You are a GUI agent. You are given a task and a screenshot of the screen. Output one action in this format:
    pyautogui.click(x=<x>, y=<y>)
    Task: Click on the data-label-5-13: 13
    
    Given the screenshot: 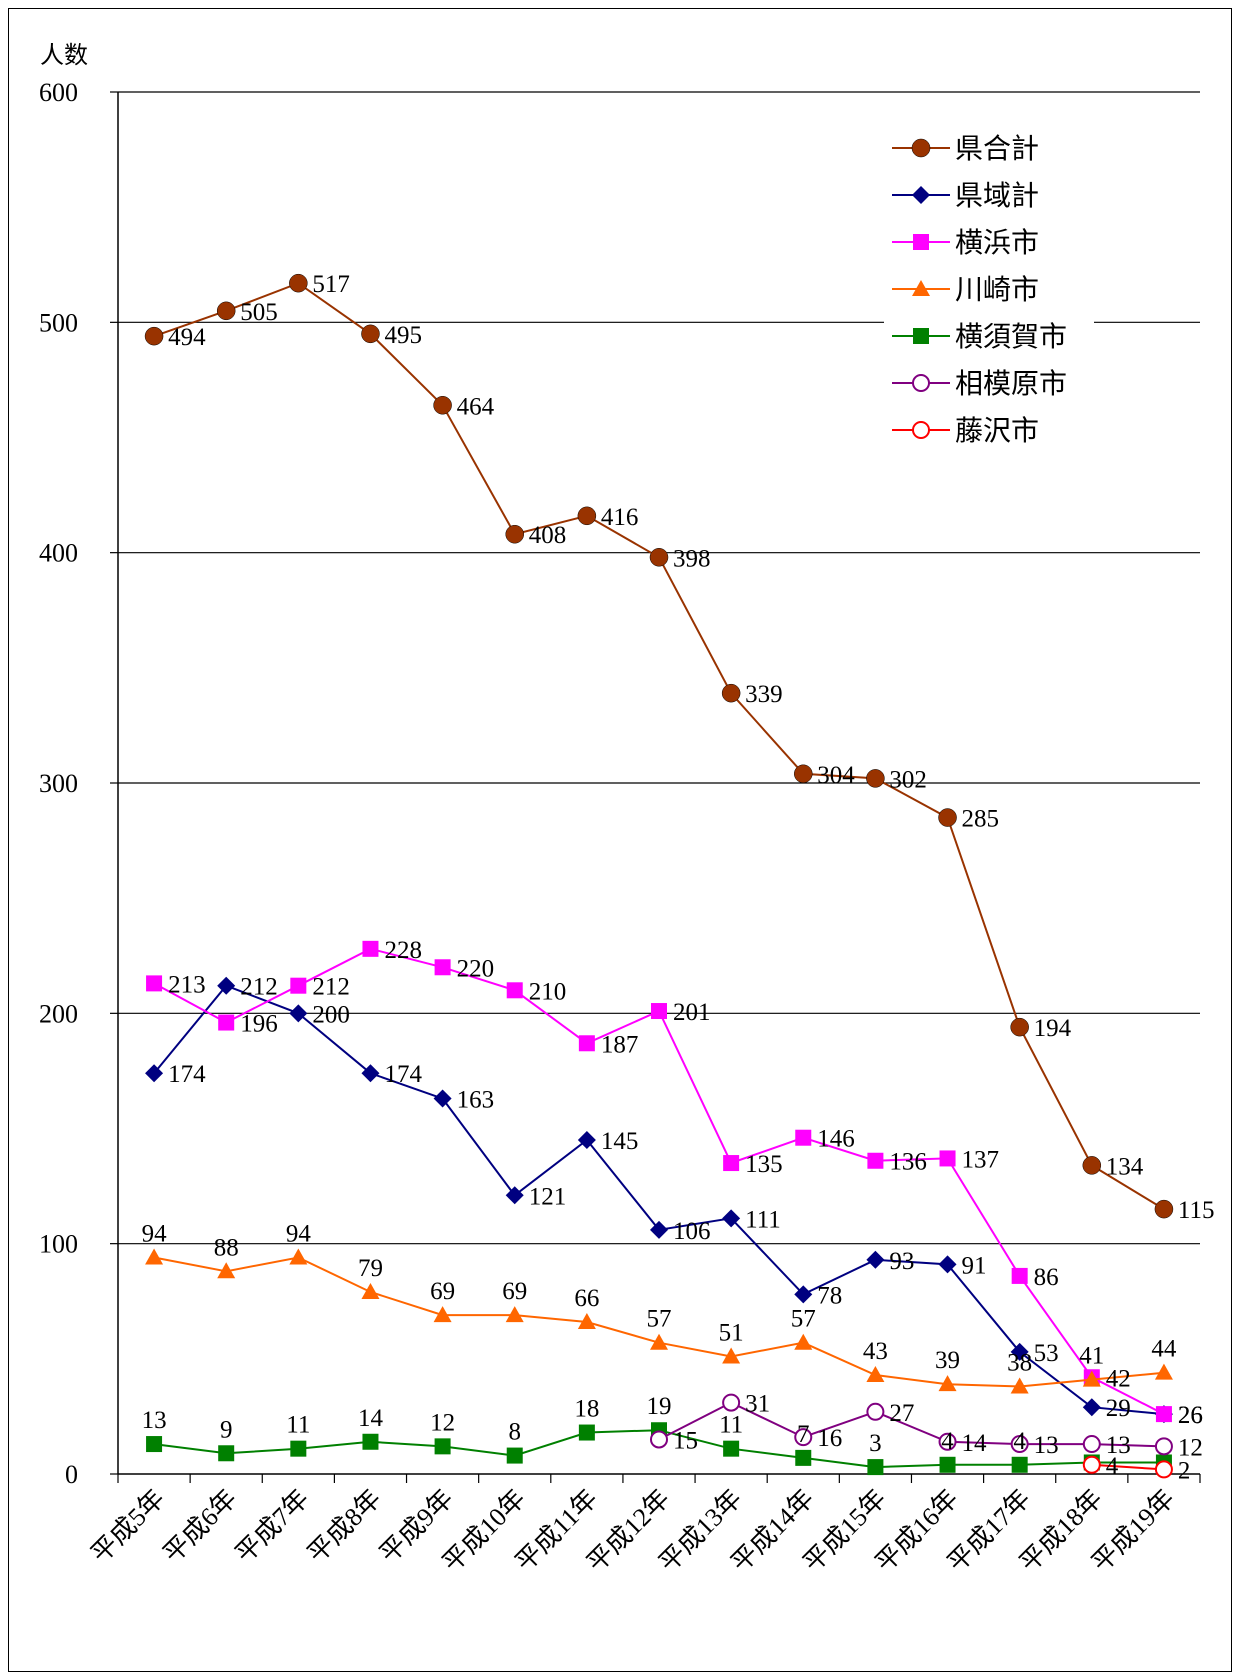 What is the action you would take?
    pyautogui.click(x=1118, y=1445)
    